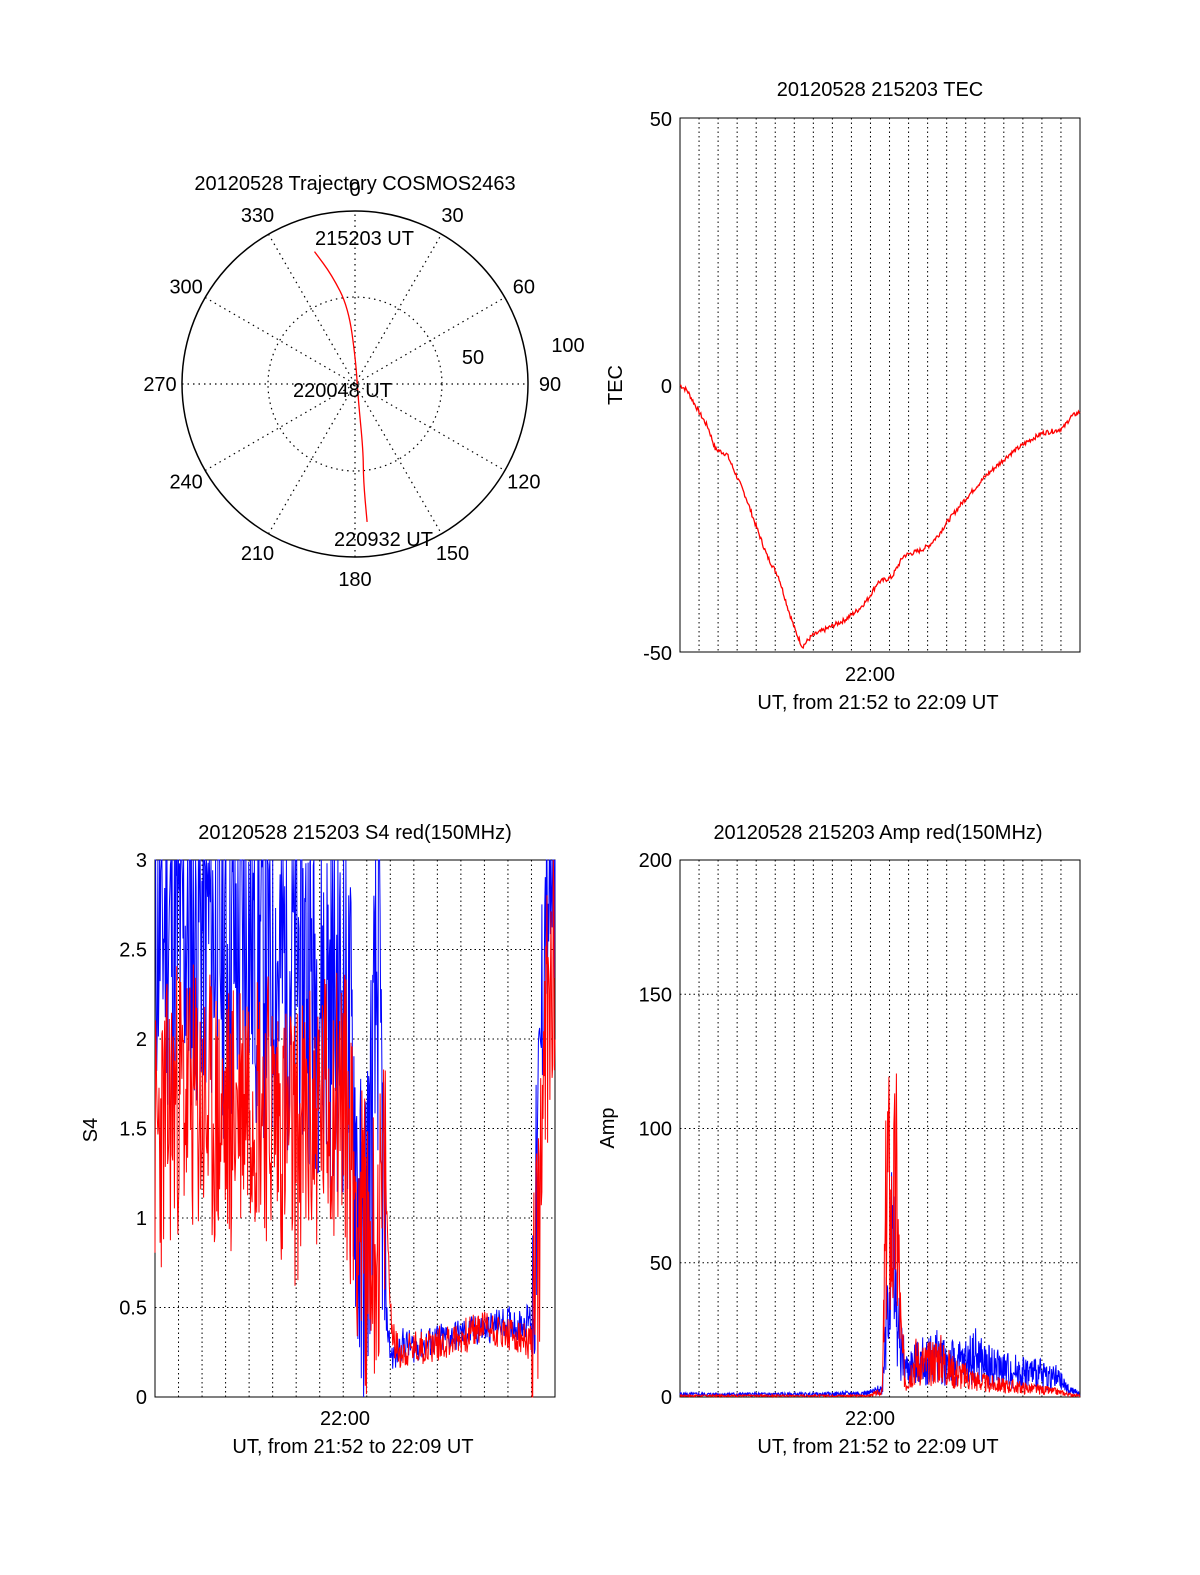 The width and height of the screenshot is (1200, 1575). What do you see at coordinates (383, 540) in the screenshot?
I see `polar-point-label-end: 220932 UT` at bounding box center [383, 540].